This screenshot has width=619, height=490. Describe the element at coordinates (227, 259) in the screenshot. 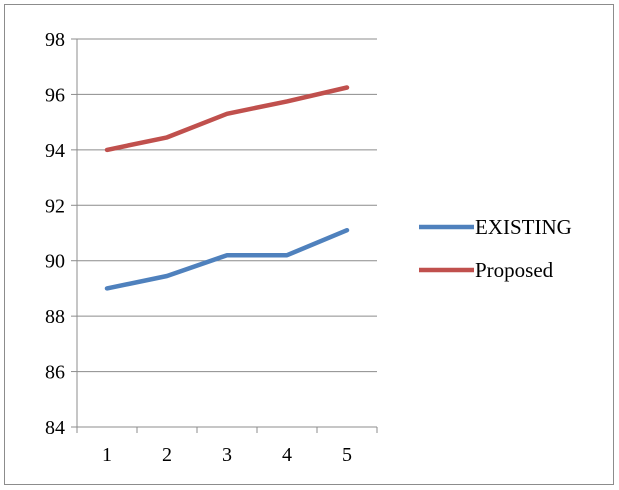

I see `series-line-existing` at that location.